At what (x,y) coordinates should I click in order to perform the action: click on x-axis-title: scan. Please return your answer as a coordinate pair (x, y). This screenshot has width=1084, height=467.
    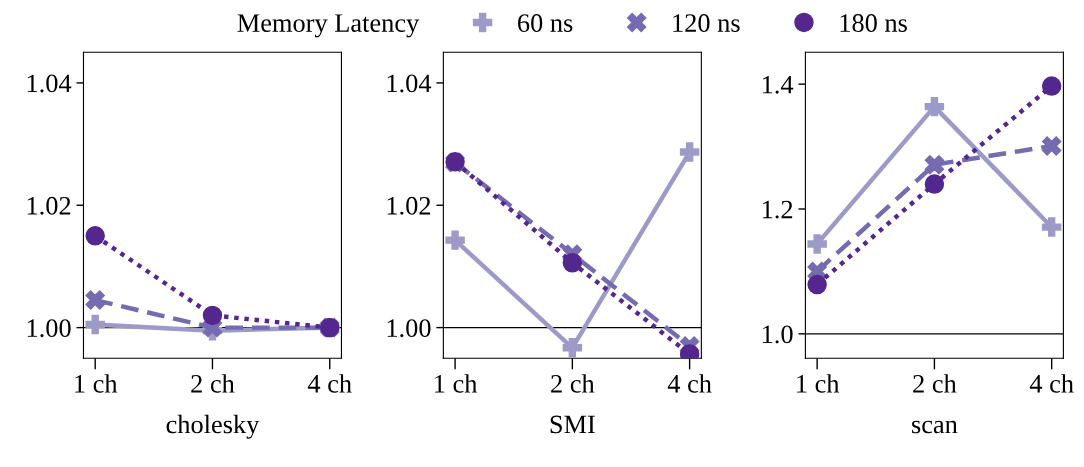
    Looking at the image, I should click on (935, 427).